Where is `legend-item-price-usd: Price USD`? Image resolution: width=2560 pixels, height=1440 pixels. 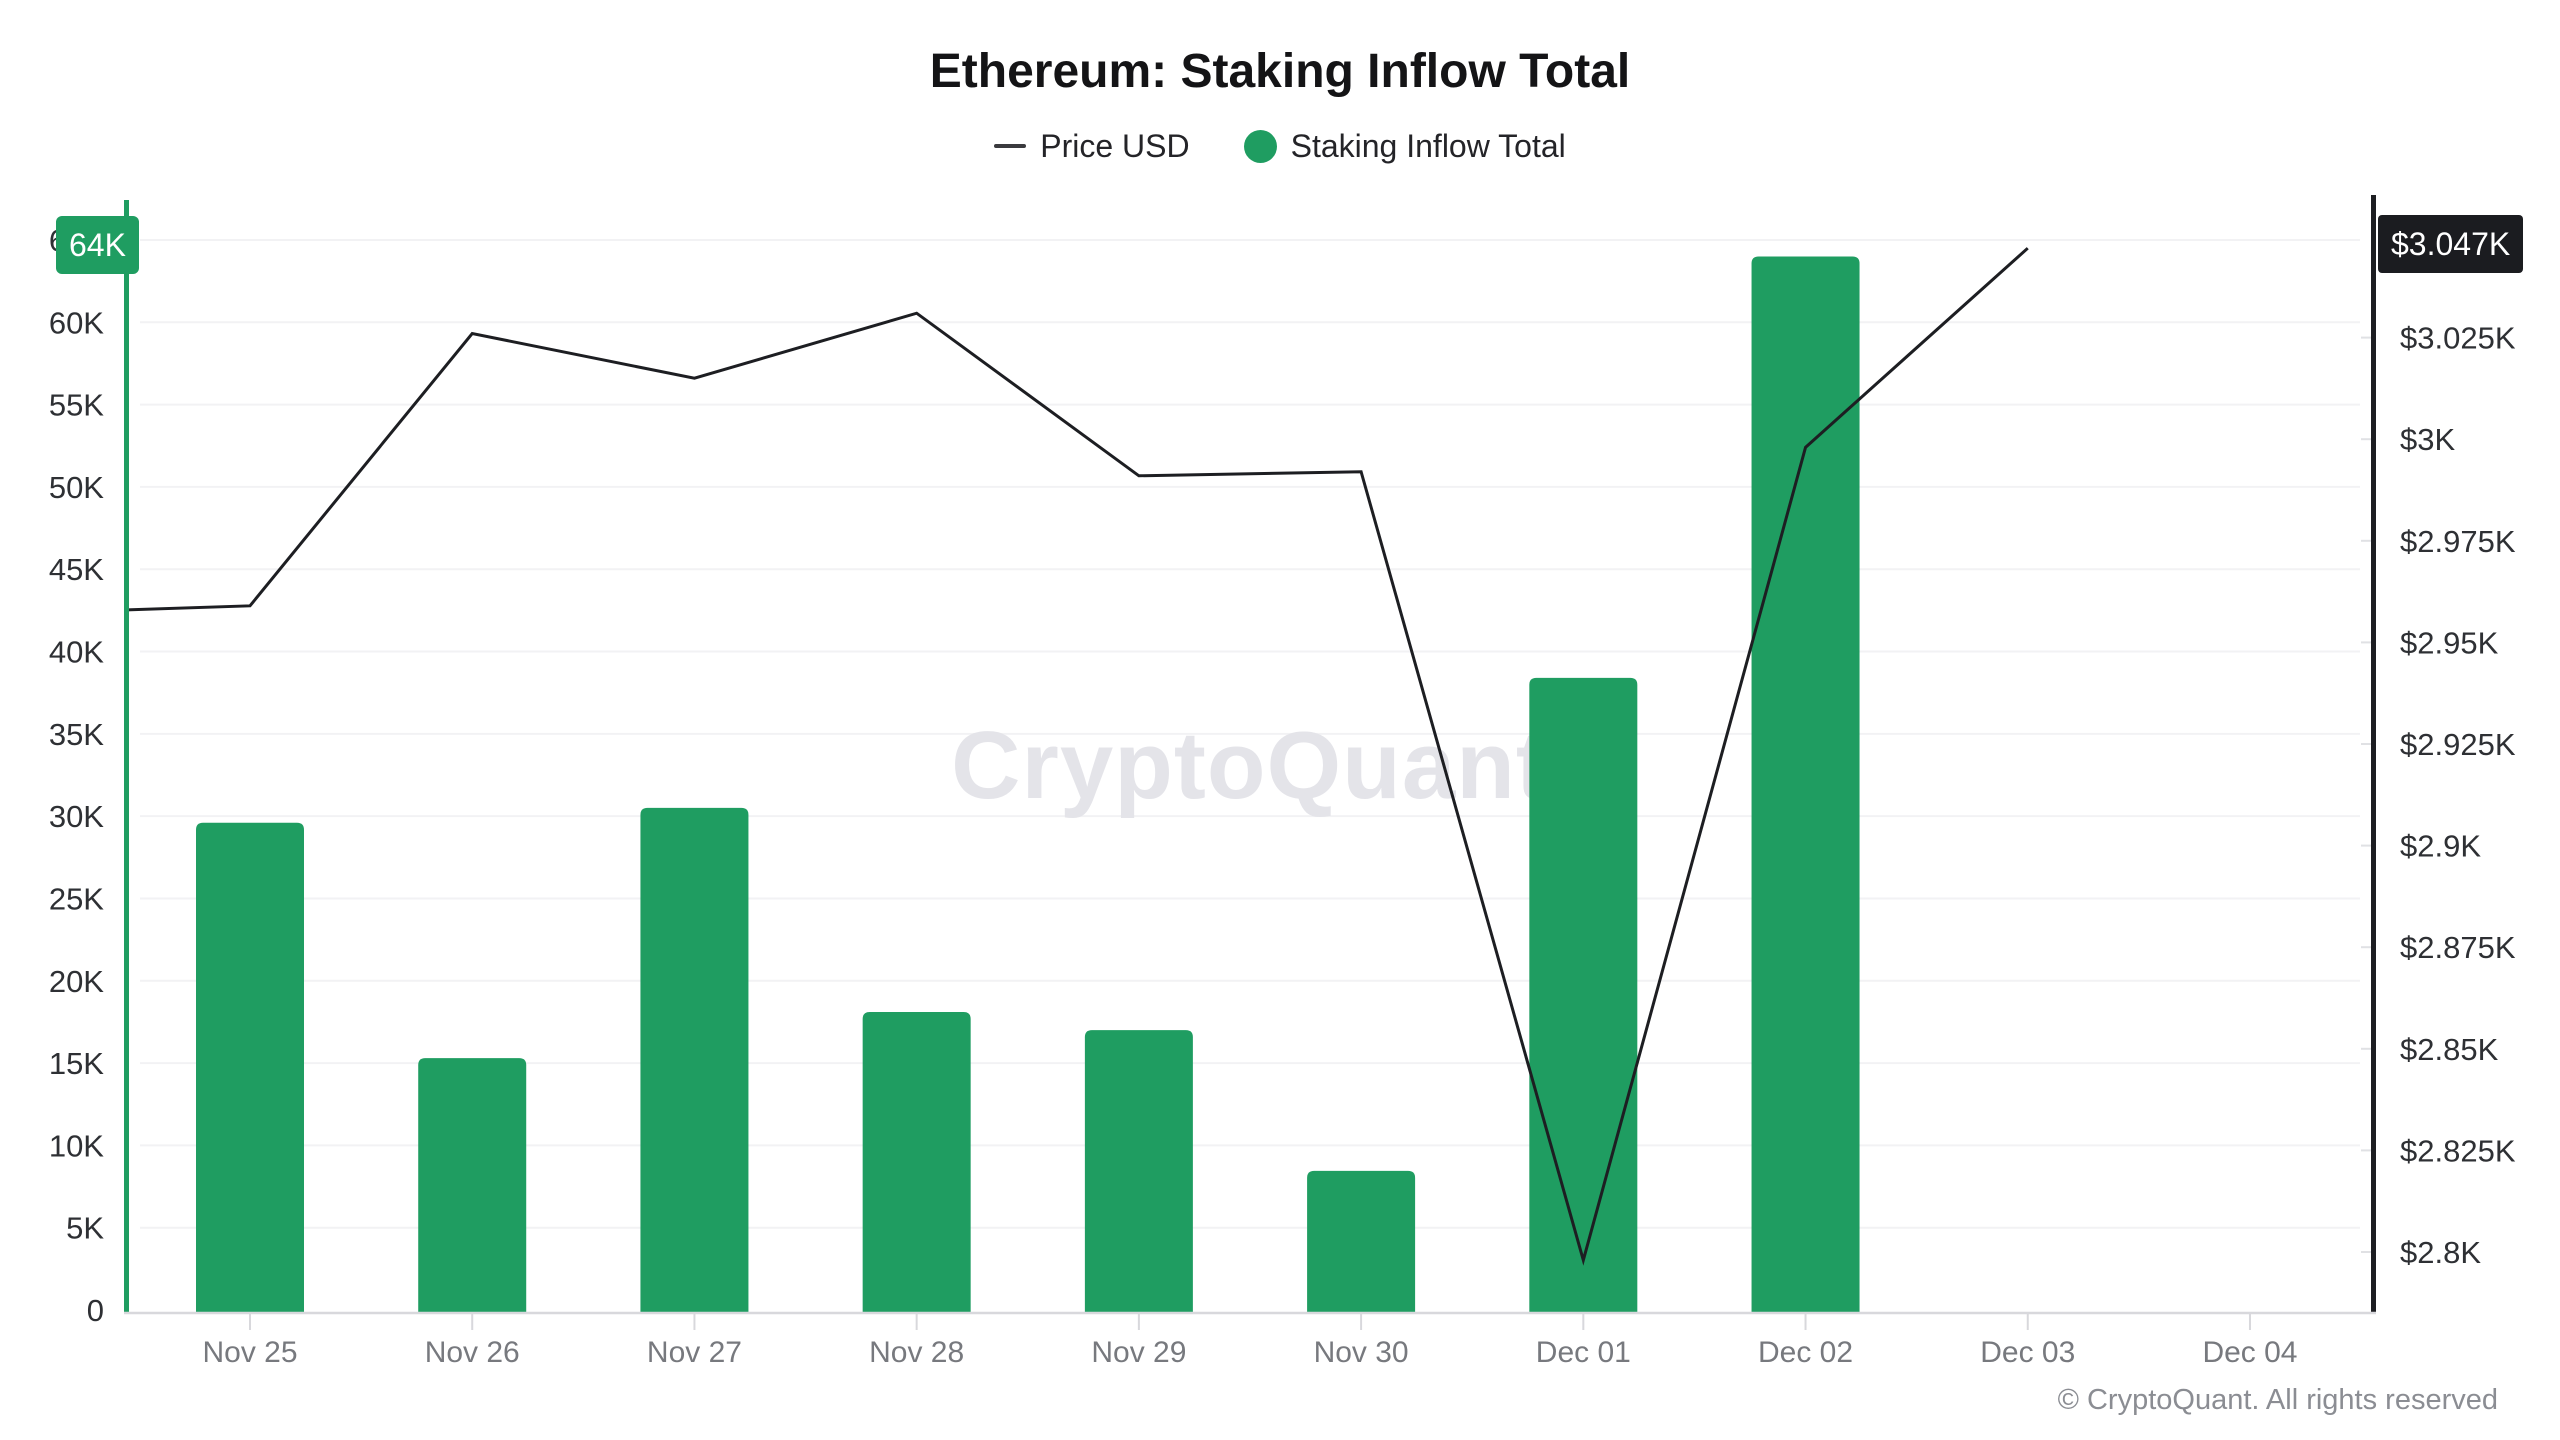
legend-item-price-usd: Price USD is located at coordinates (1092, 146).